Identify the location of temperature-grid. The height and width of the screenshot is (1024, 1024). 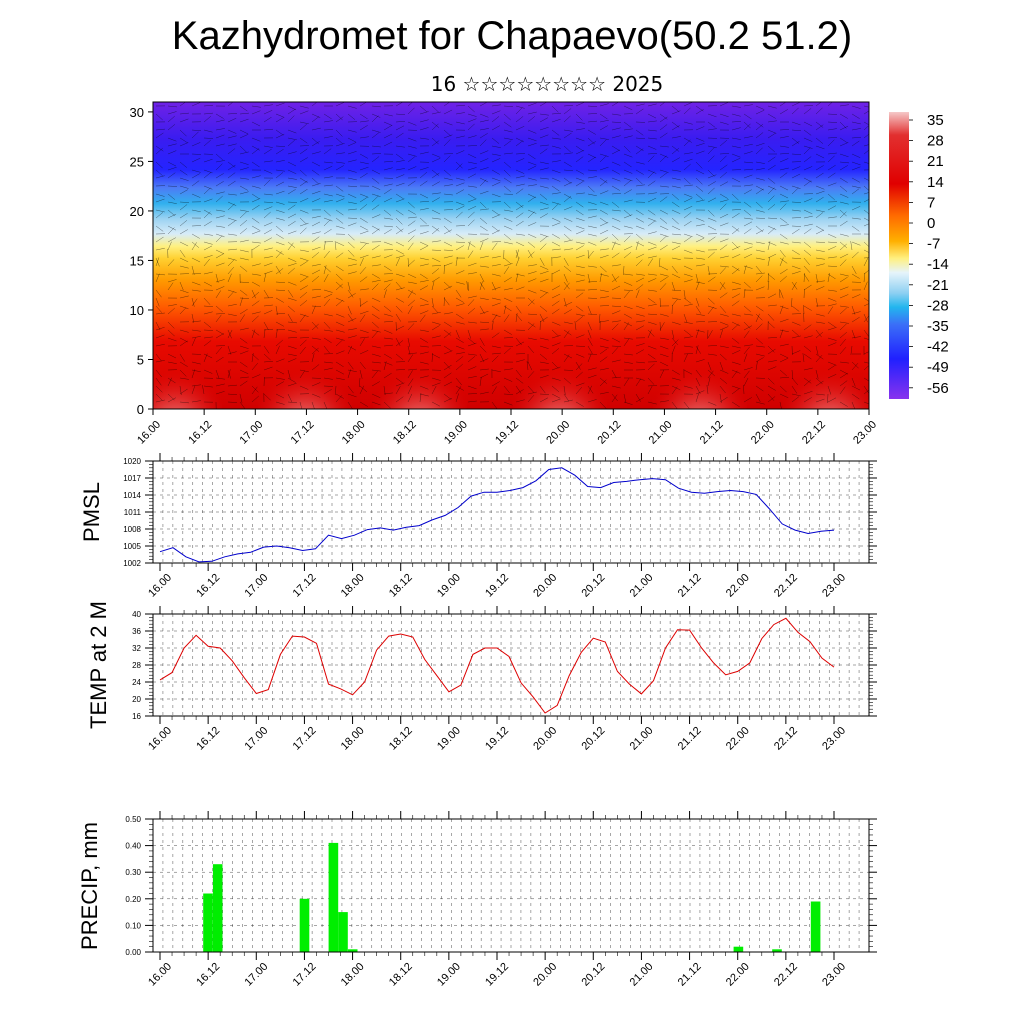
(511, 665).